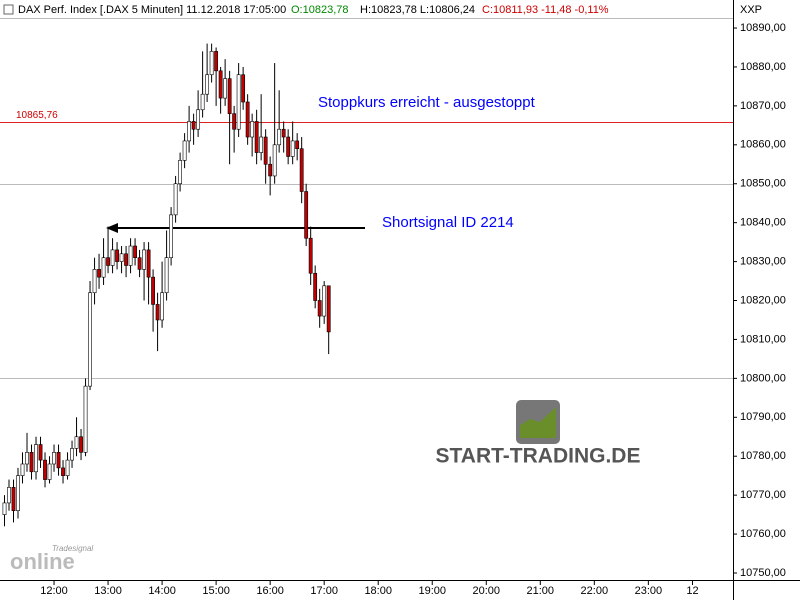 The width and height of the screenshot is (800, 605). What do you see at coordinates (763, 184) in the screenshot?
I see `y-tick-label: 10850,00` at bounding box center [763, 184].